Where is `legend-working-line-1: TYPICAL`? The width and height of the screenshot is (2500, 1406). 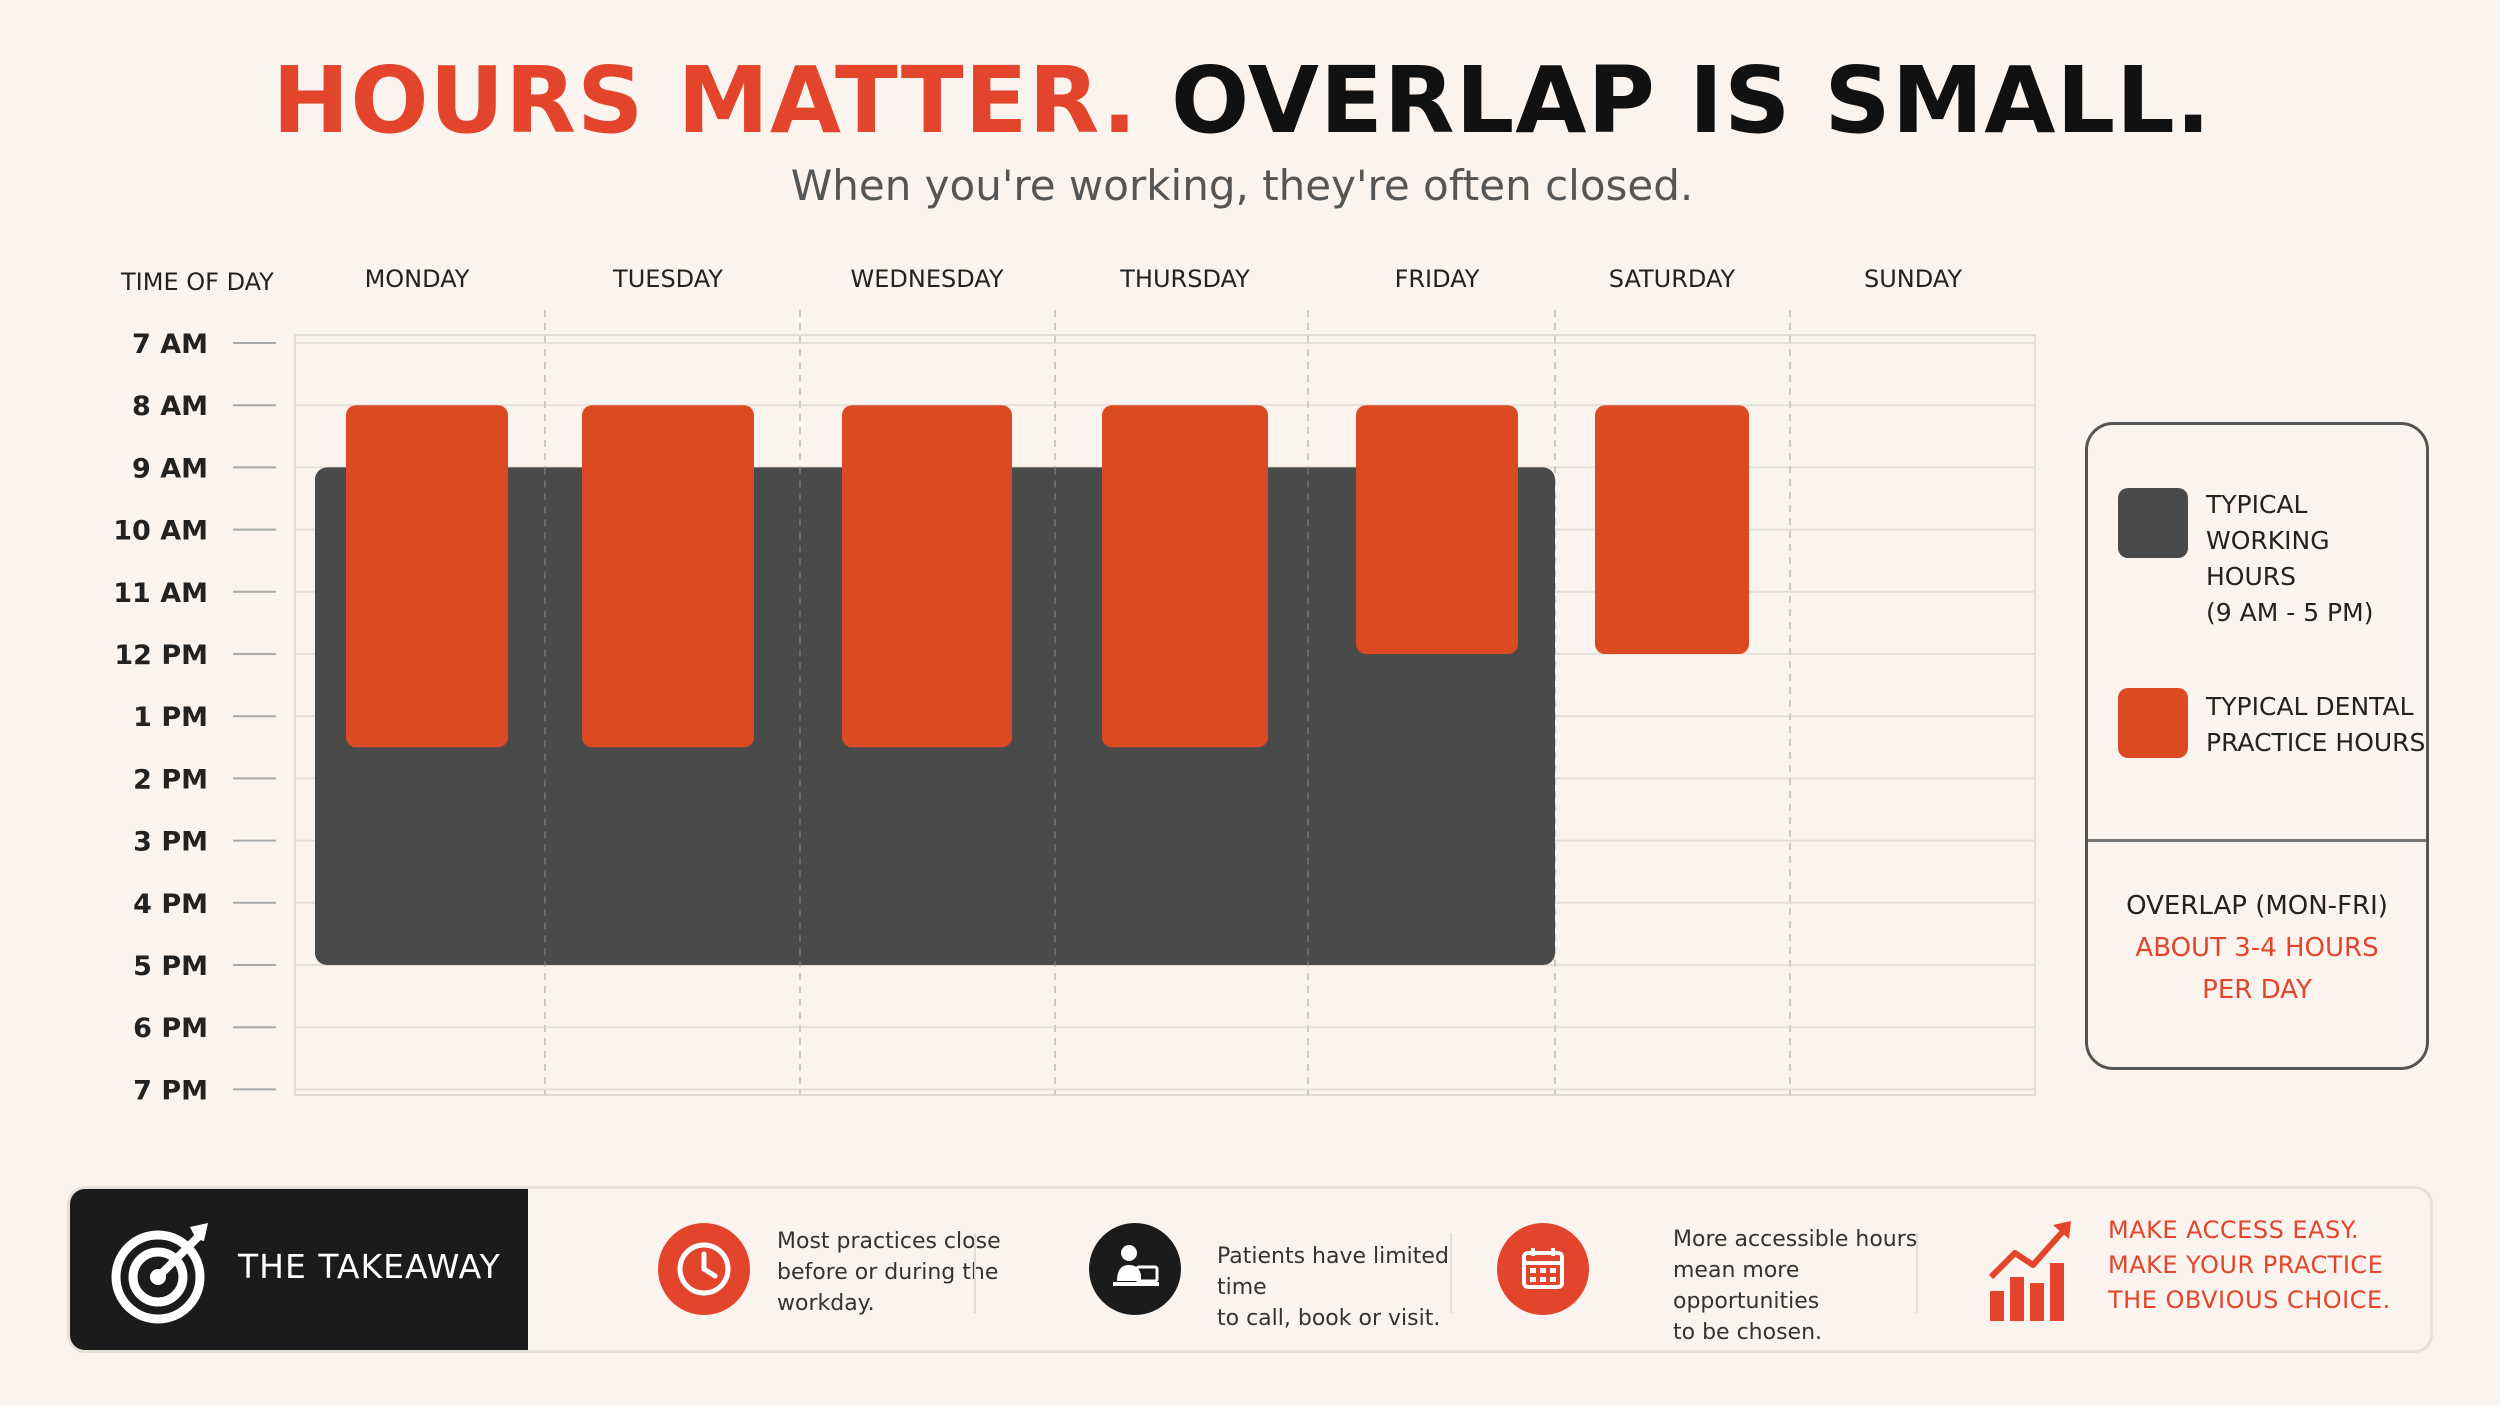 legend-working-line-1: TYPICAL is located at coordinates (2257, 504).